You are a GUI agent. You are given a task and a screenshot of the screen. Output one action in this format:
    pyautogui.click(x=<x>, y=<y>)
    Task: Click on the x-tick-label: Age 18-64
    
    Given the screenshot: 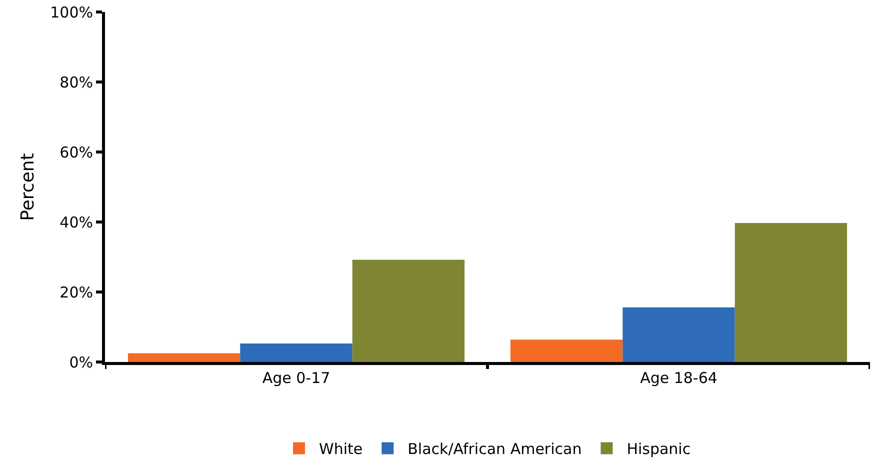 What is the action you would take?
    pyautogui.click(x=679, y=378)
    